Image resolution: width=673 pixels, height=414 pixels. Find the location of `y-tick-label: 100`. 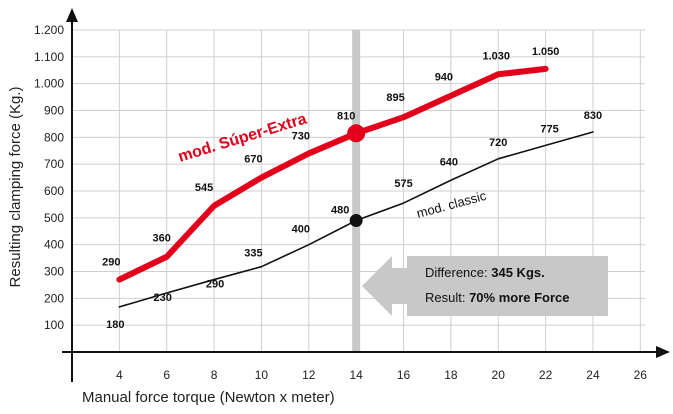

y-tick-label: 100 is located at coordinates (54, 325).